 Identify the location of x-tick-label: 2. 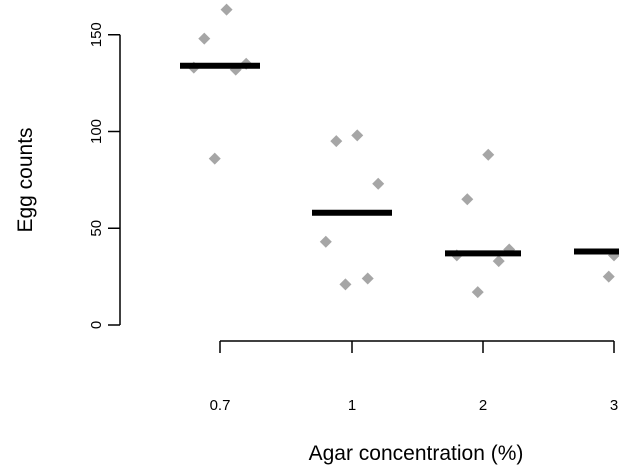
(483, 405).